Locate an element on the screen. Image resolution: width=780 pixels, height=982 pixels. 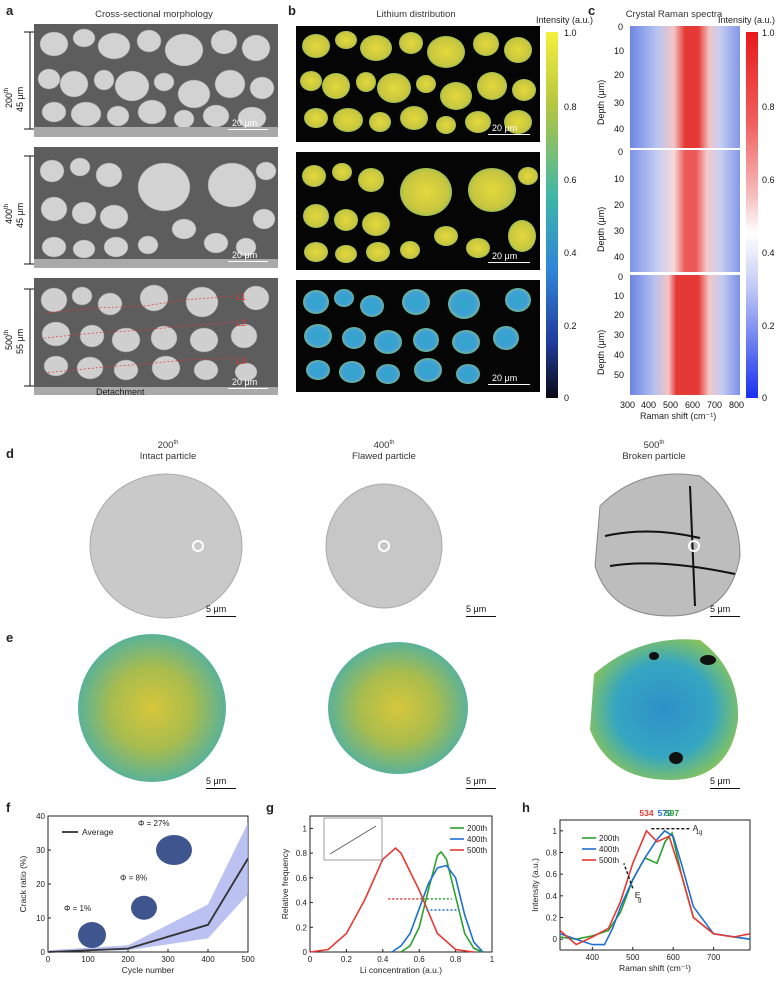
thickness-200: 45 μm is located at coordinates (20, 99).